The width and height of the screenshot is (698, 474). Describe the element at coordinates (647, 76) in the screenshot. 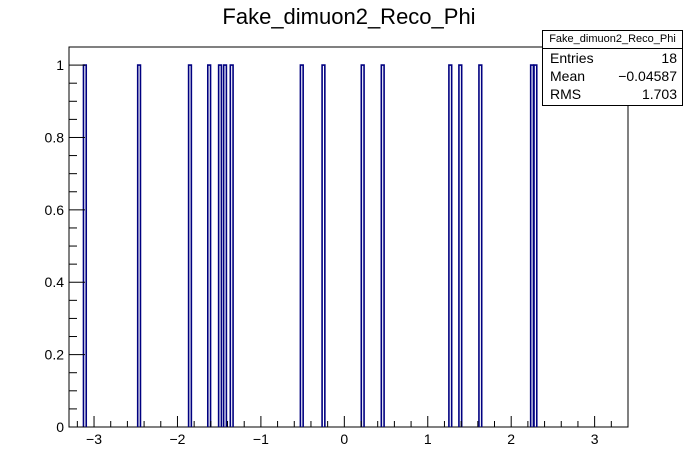

I see `stats-mean-value: −0.04587` at that location.